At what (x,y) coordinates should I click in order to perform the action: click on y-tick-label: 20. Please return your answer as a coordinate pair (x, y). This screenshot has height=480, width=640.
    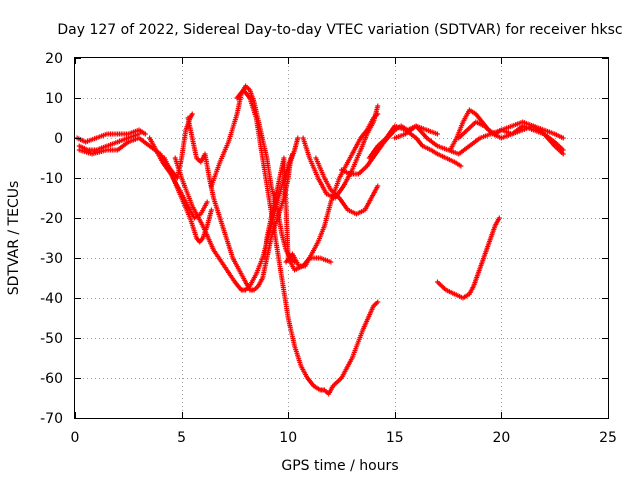
    Looking at the image, I should click on (54, 59).